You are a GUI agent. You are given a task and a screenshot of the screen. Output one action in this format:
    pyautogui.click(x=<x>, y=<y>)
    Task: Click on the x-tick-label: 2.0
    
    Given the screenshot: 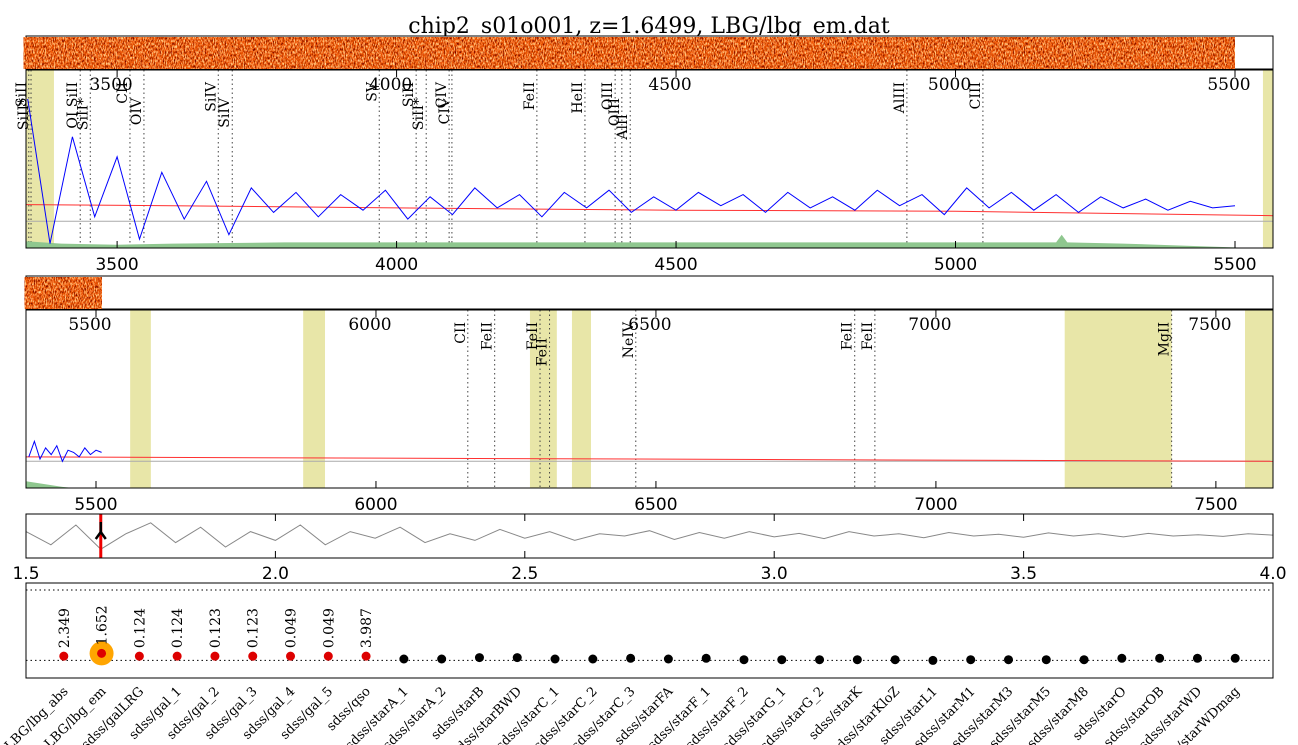 What is the action you would take?
    pyautogui.click(x=275, y=574)
    